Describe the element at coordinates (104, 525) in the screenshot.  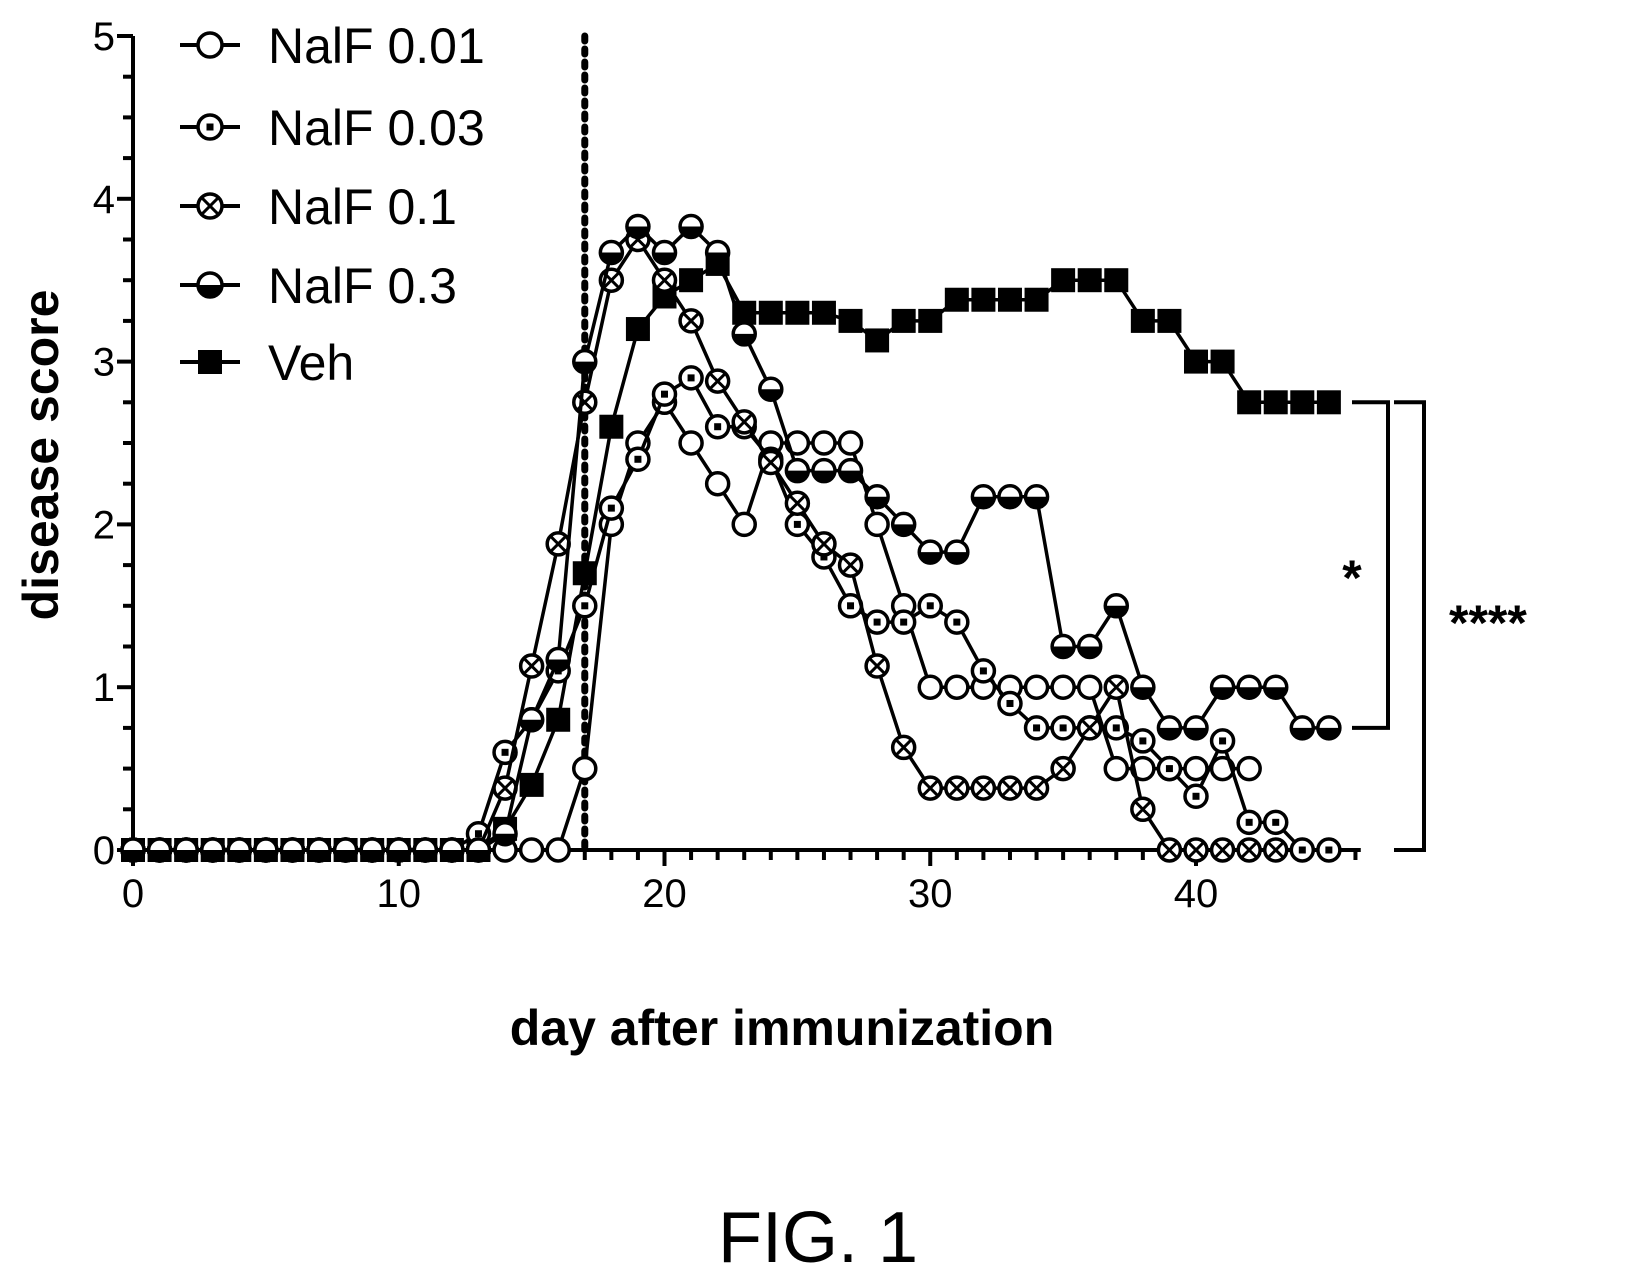
I see `y-tick-label: 2` at that location.